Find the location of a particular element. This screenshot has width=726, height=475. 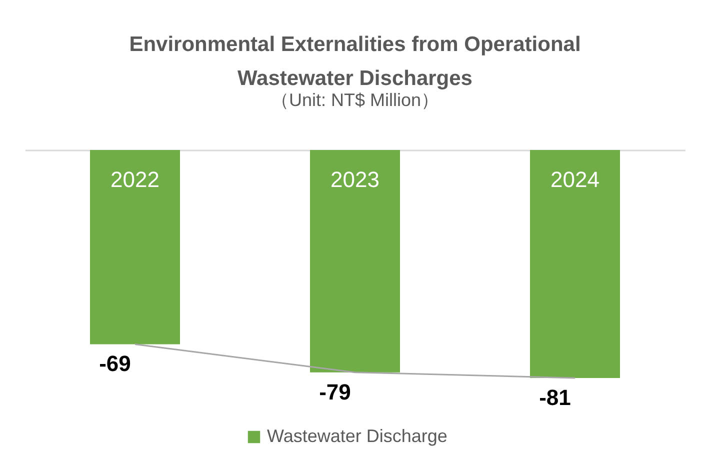

data-label: -69 is located at coordinates (115, 363).